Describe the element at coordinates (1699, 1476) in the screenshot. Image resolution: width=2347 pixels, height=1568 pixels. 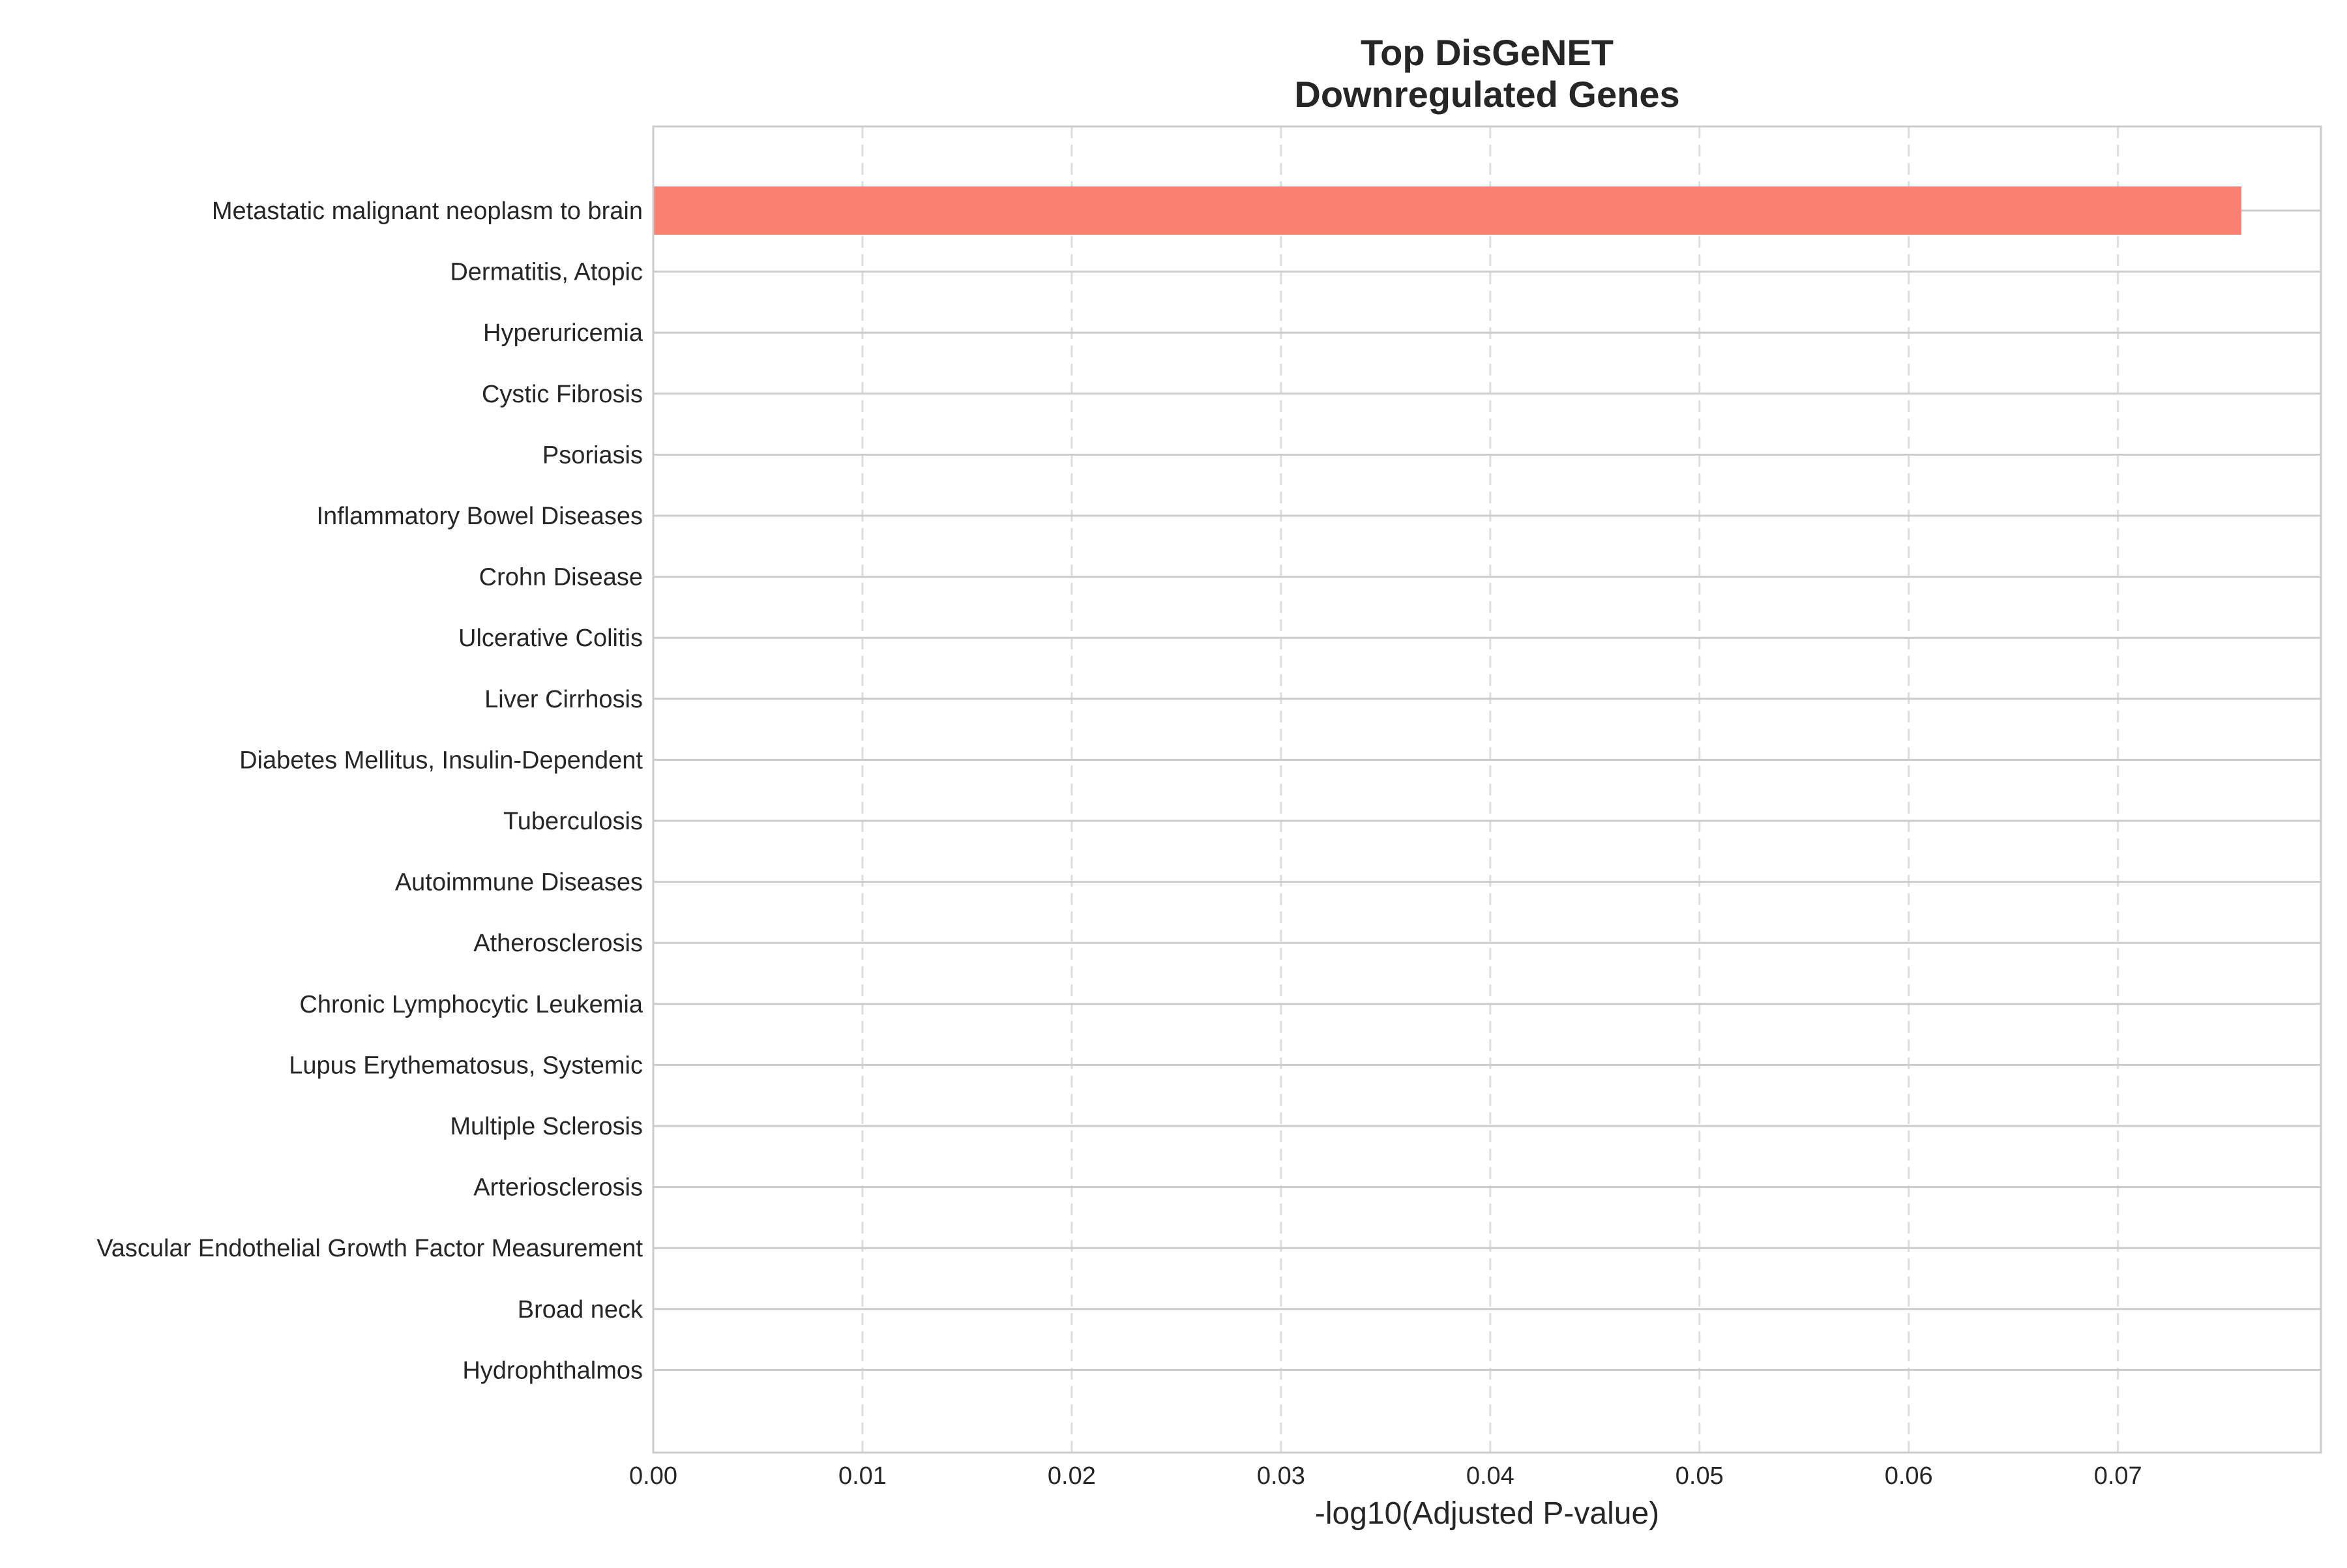
I see `x-tick-label: 0.05` at that location.